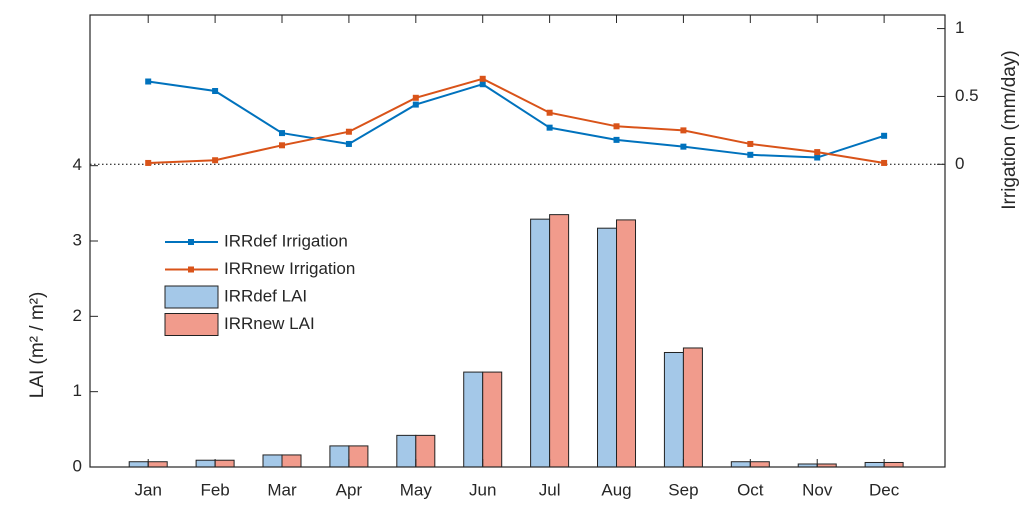  I want to click on legend-label: IRRnew Irrigation, so click(289, 268).